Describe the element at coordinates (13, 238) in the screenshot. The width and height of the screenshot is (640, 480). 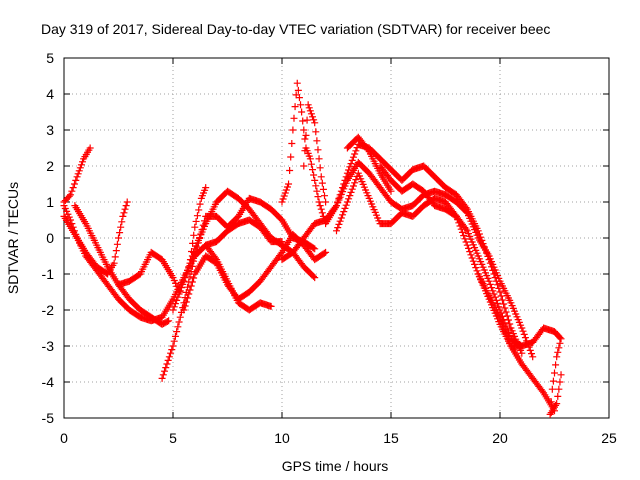
I see `y-axis-label: SDTVAR / TECUs` at that location.